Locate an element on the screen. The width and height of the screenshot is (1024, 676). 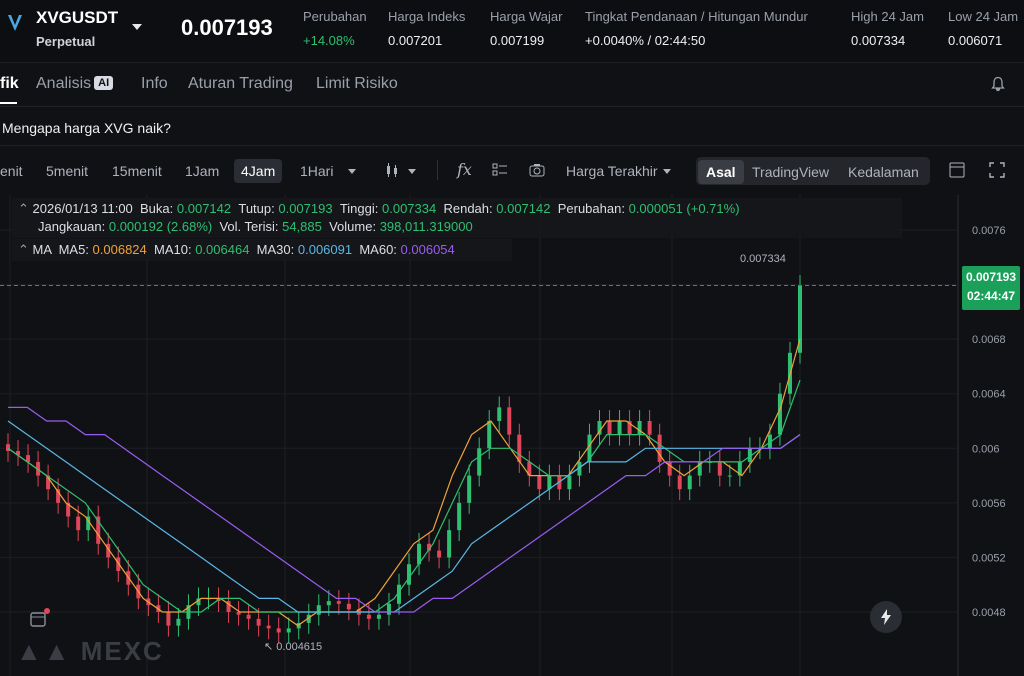
timeframe-4hour: 4Jam is located at coordinates (258, 171).